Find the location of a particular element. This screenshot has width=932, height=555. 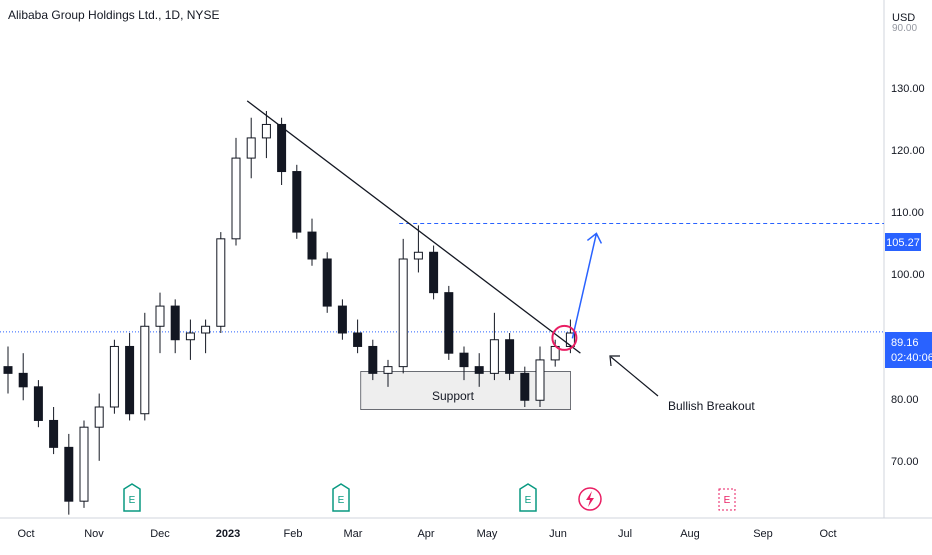

bar-countdown: 02:40:06 is located at coordinates (911, 358).